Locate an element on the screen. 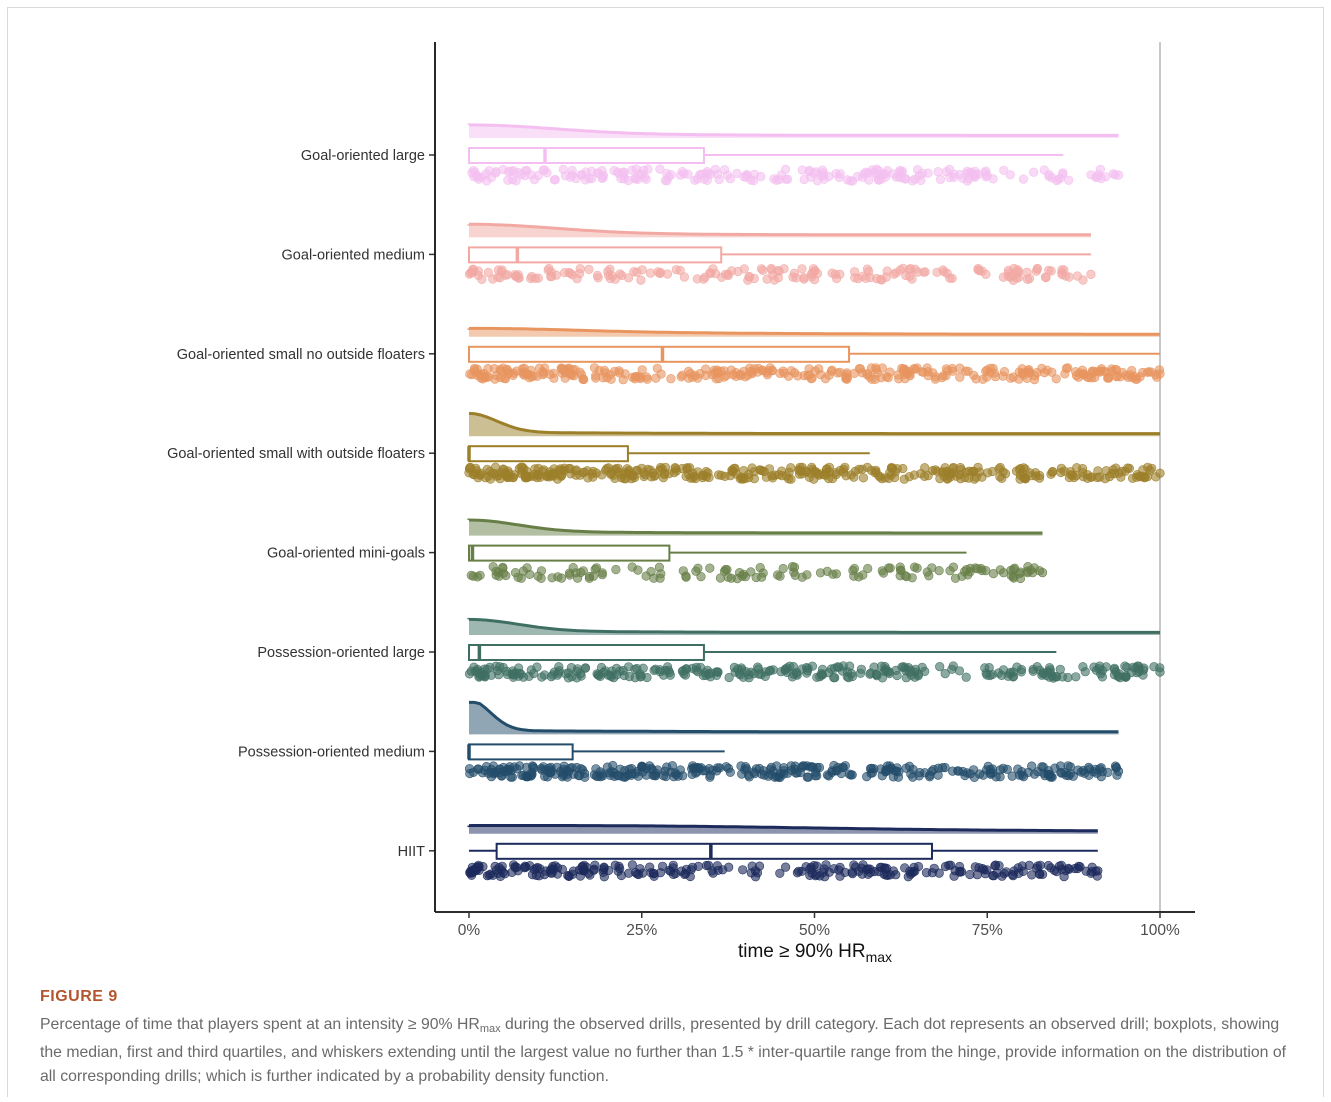  x-axis-title: time ≥ 90% HRmax is located at coordinates (815, 953).